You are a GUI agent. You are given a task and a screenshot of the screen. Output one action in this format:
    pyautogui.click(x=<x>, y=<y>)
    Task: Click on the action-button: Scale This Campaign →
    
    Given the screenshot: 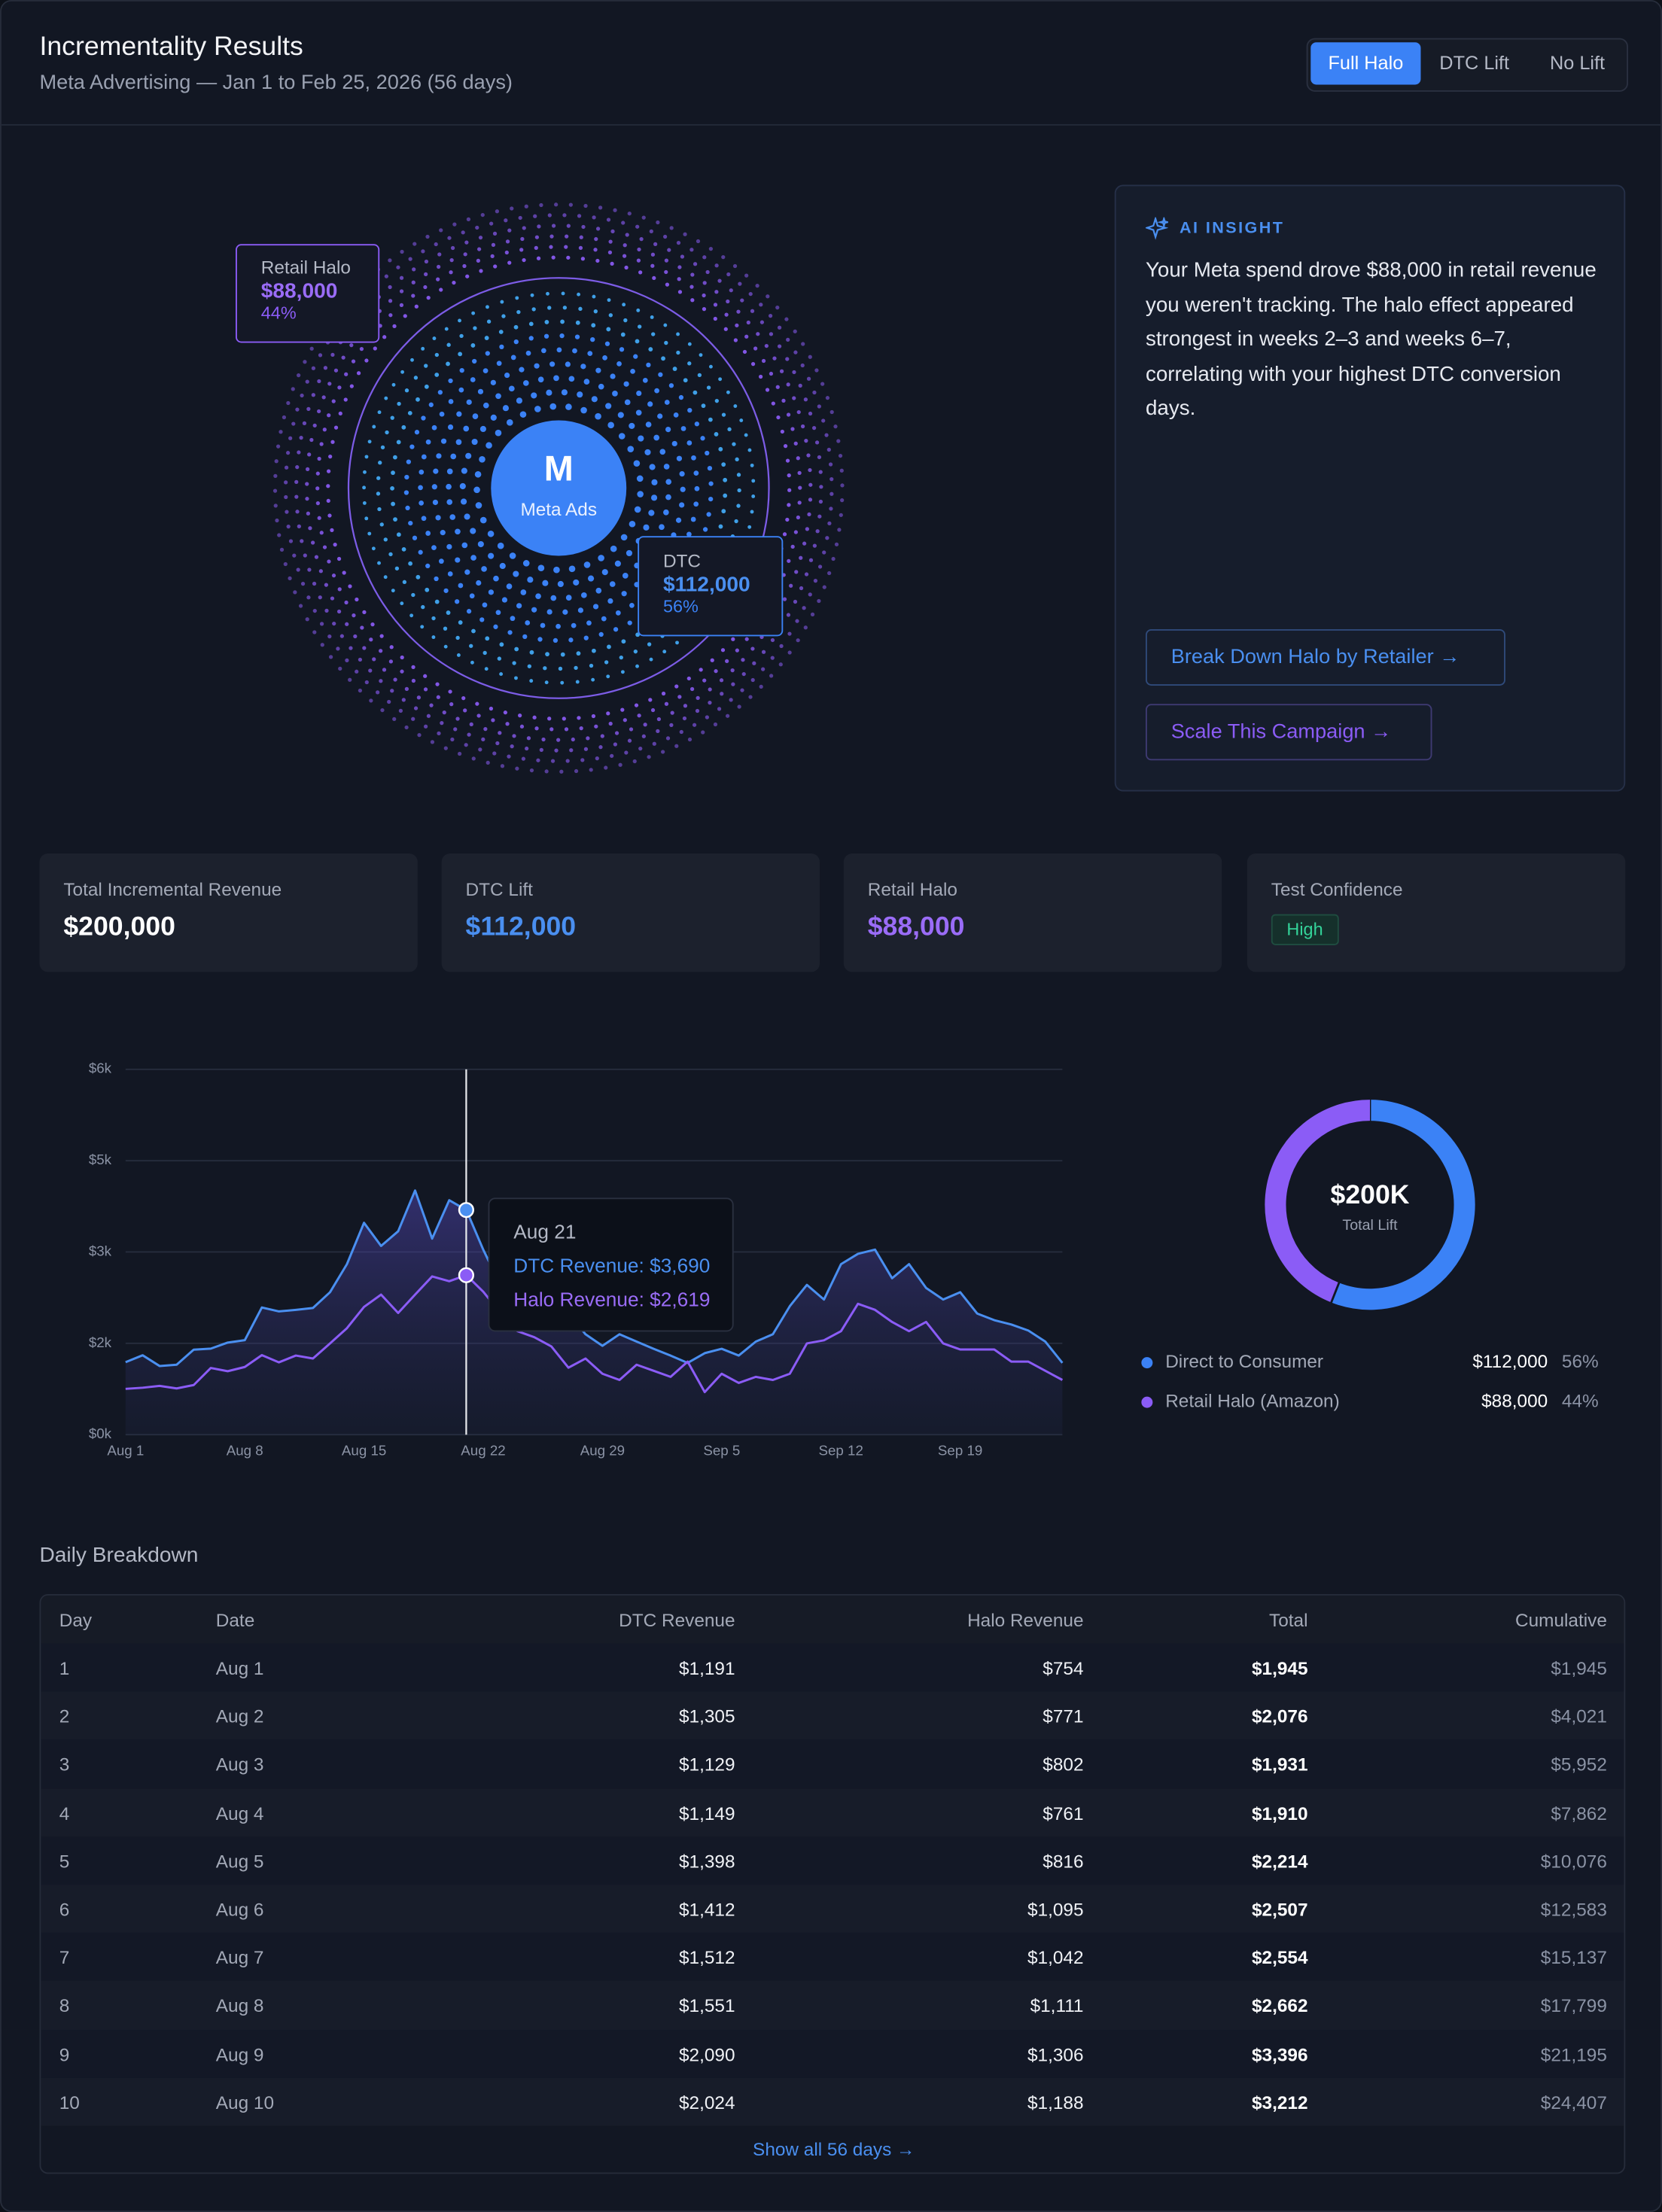 What is the action you would take?
    pyautogui.click(x=1288, y=732)
    